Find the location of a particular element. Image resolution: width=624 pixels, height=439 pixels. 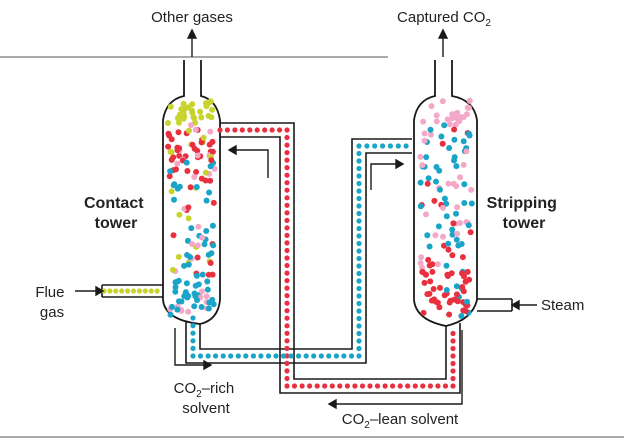

lean-solvent-bracket-head is located at coordinates (332, 404).